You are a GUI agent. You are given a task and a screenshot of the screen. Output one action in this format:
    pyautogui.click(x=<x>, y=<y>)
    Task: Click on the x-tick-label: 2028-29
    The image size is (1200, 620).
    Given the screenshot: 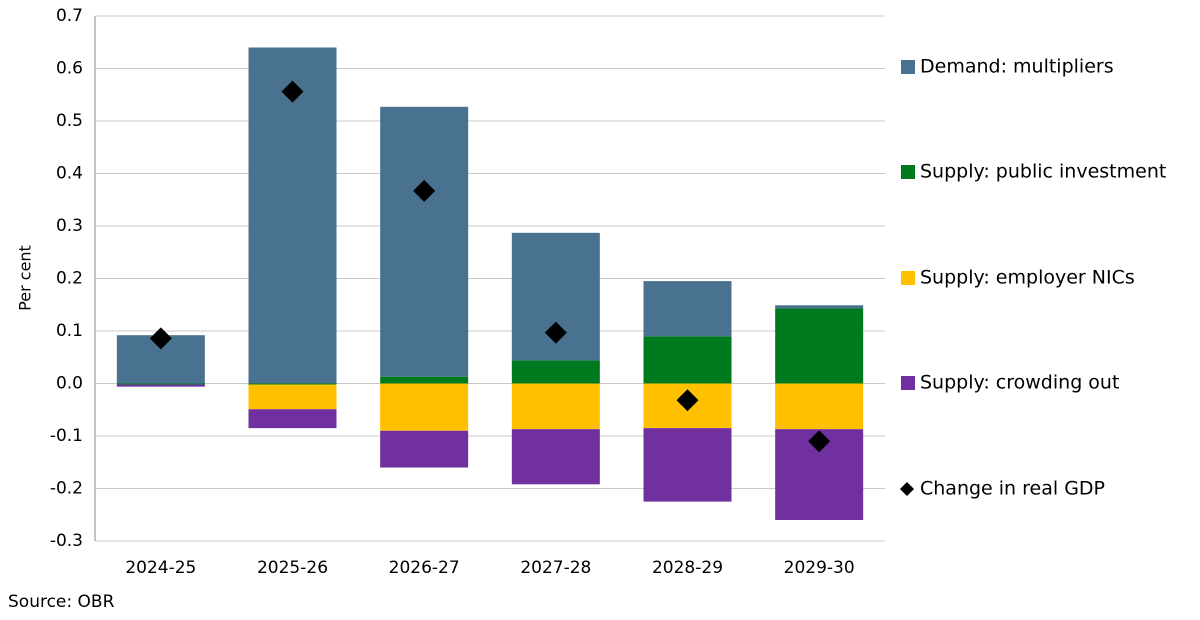 What is the action you would take?
    pyautogui.click(x=687, y=568)
    